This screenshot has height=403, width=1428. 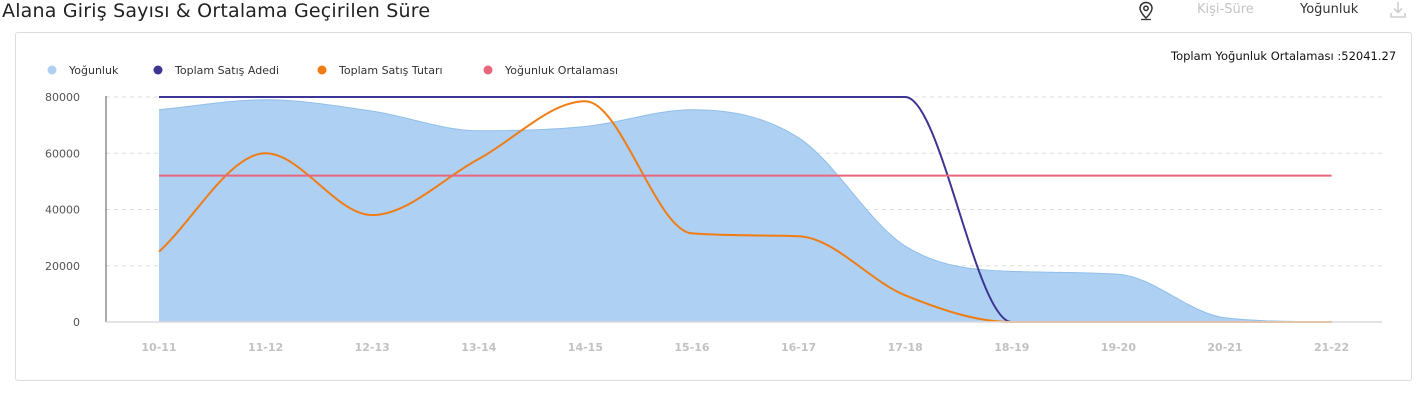 I want to click on tab-yogunluk: Yoğunluk, so click(x=1329, y=9).